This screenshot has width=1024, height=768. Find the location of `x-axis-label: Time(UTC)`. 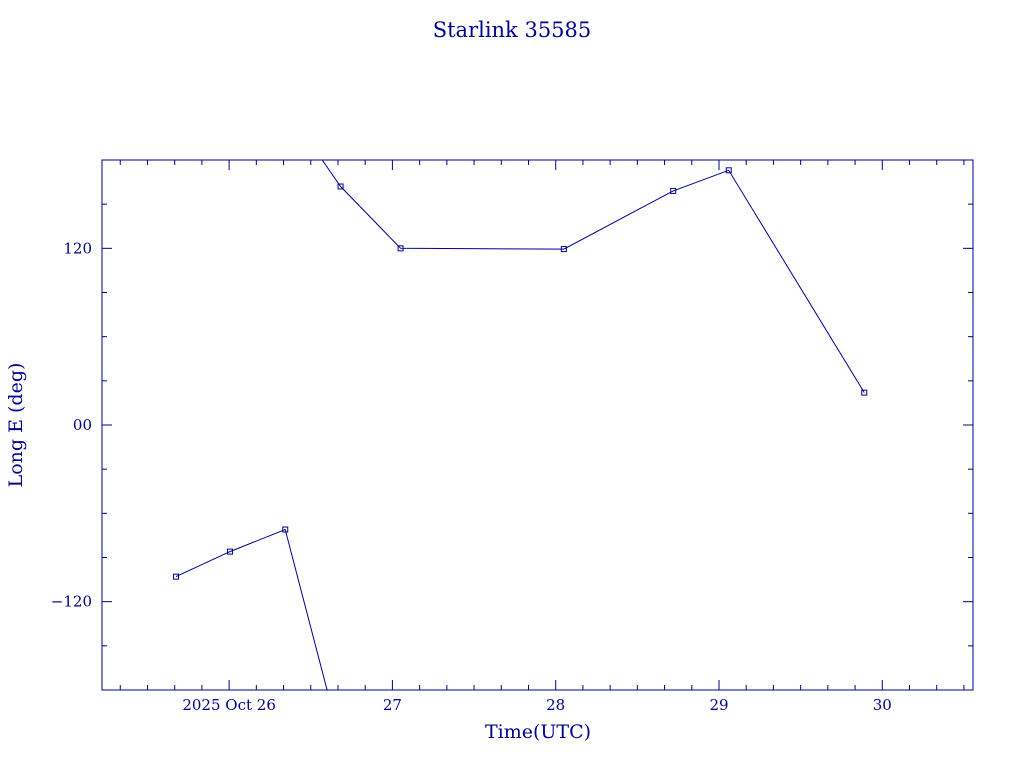

x-axis-label: Time(UTC) is located at coordinates (538, 732).